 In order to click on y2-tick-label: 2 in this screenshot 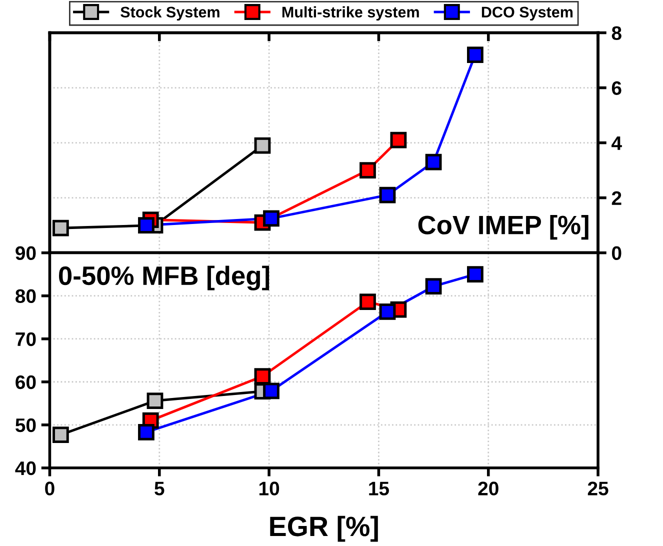, I will do `click(617, 198)`.